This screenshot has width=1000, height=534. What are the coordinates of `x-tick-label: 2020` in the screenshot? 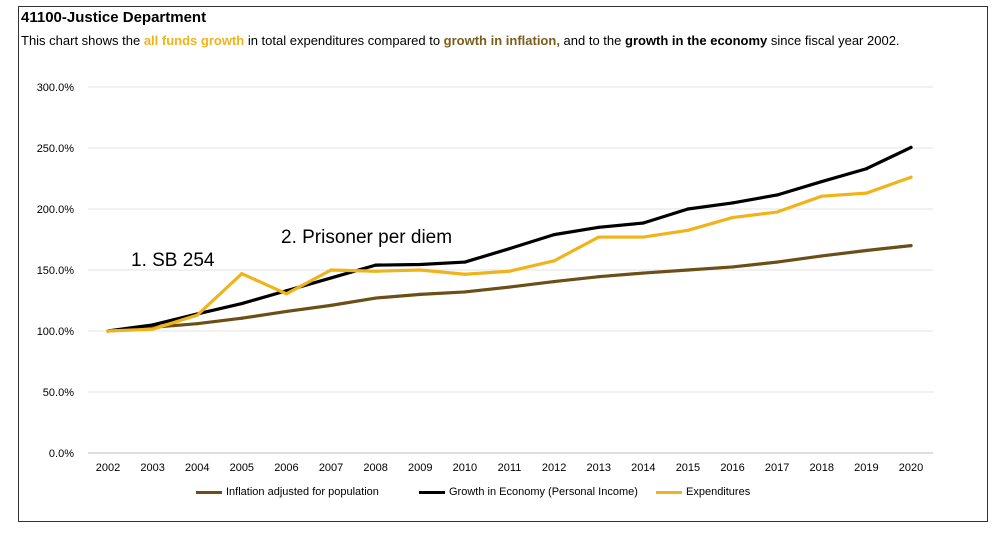 It's located at (911, 468).